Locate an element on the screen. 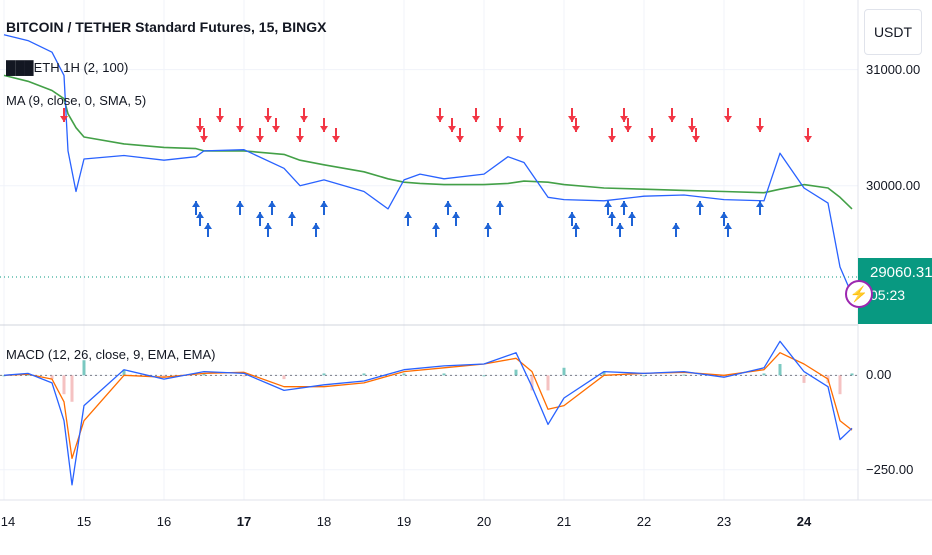  currency-button: USDT is located at coordinates (893, 32).